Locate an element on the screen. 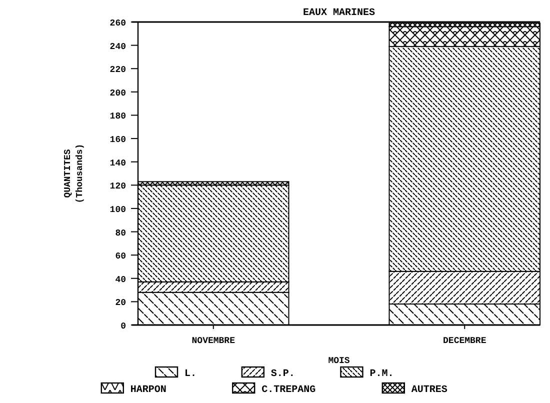  y-tick-label: 100 is located at coordinates (118, 209).